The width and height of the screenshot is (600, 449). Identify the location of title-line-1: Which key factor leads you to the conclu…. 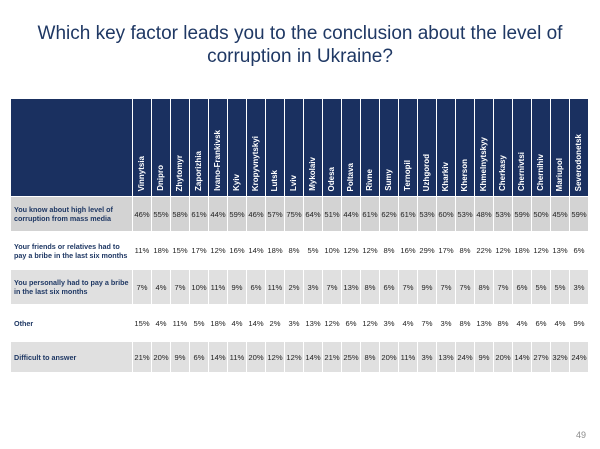
(300, 33).